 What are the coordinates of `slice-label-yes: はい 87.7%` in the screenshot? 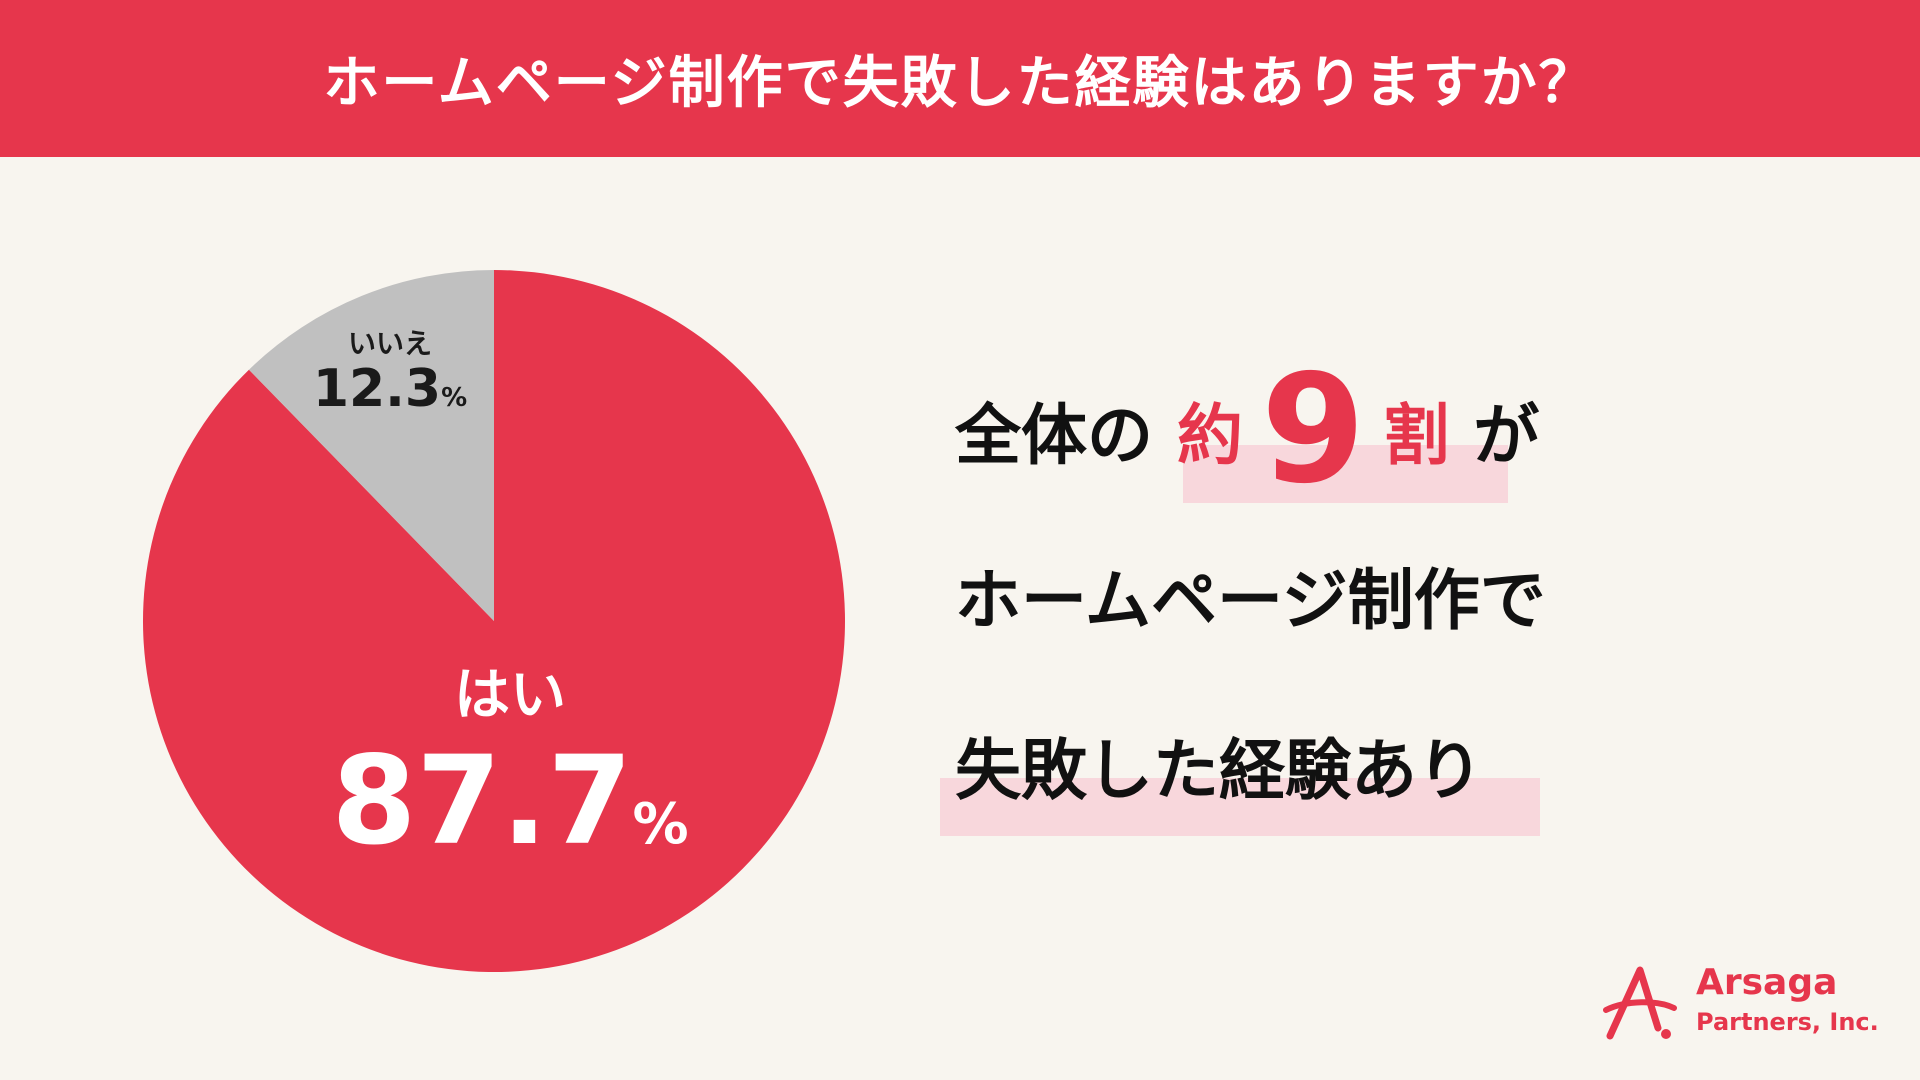 It's located at (510, 760).